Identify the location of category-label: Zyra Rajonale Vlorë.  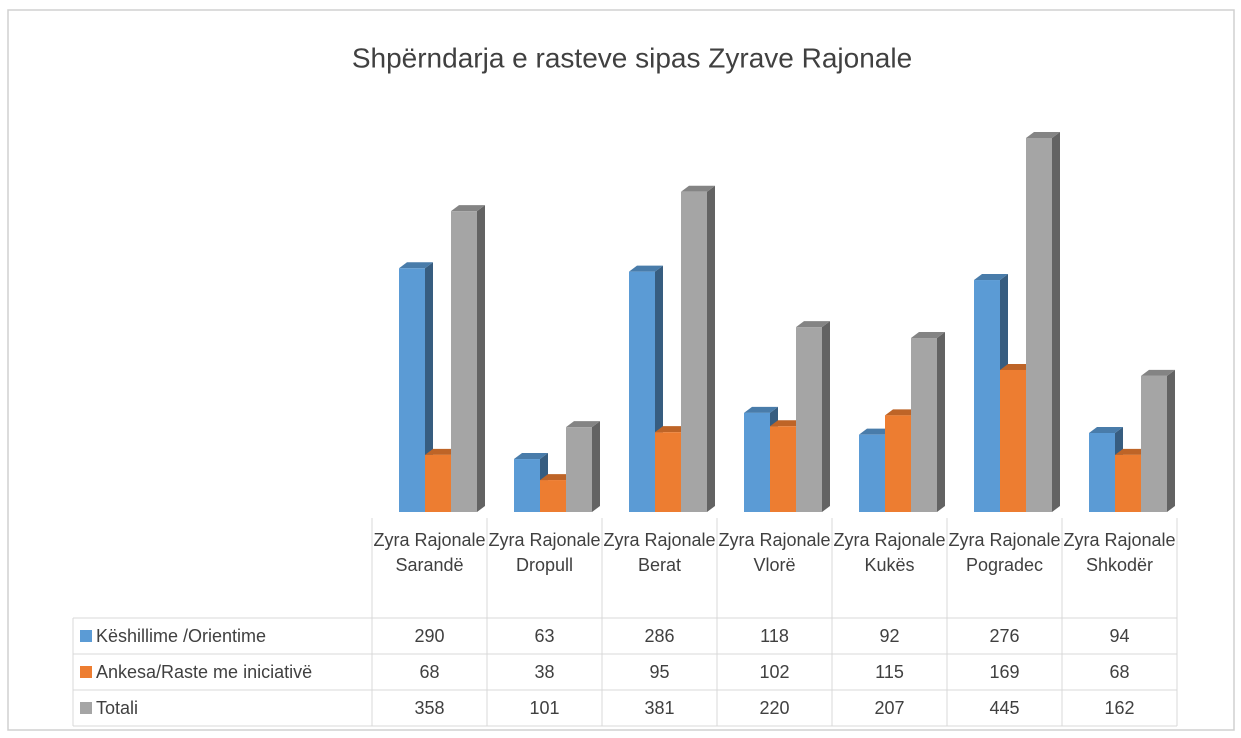
(774, 552).